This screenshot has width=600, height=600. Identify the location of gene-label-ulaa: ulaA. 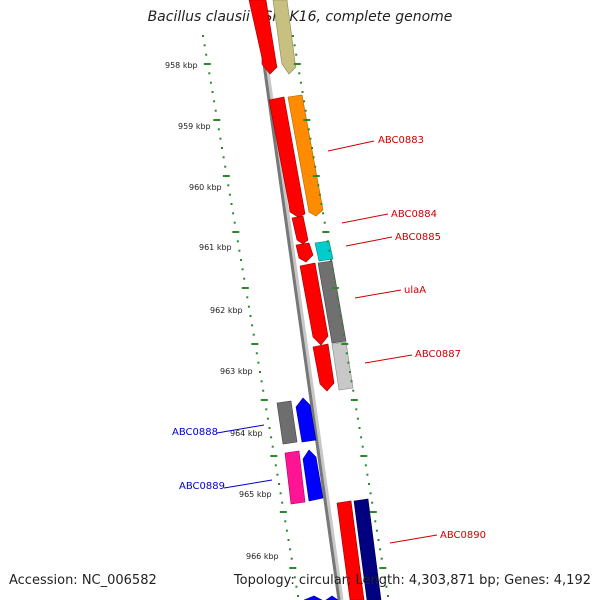
(415, 290).